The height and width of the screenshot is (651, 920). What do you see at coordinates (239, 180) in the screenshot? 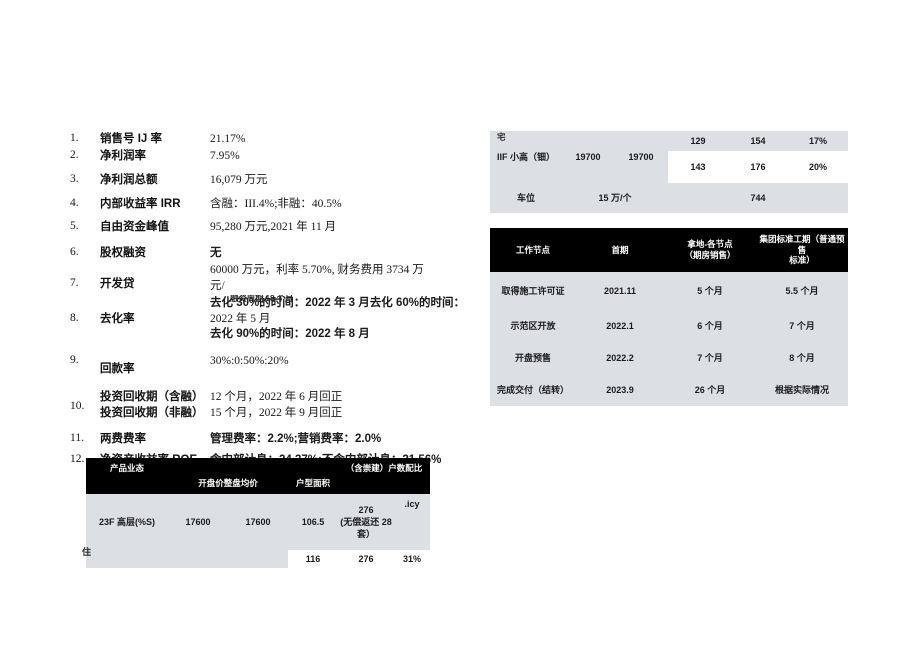
I see `value-line: 16,079 万元` at bounding box center [239, 180].